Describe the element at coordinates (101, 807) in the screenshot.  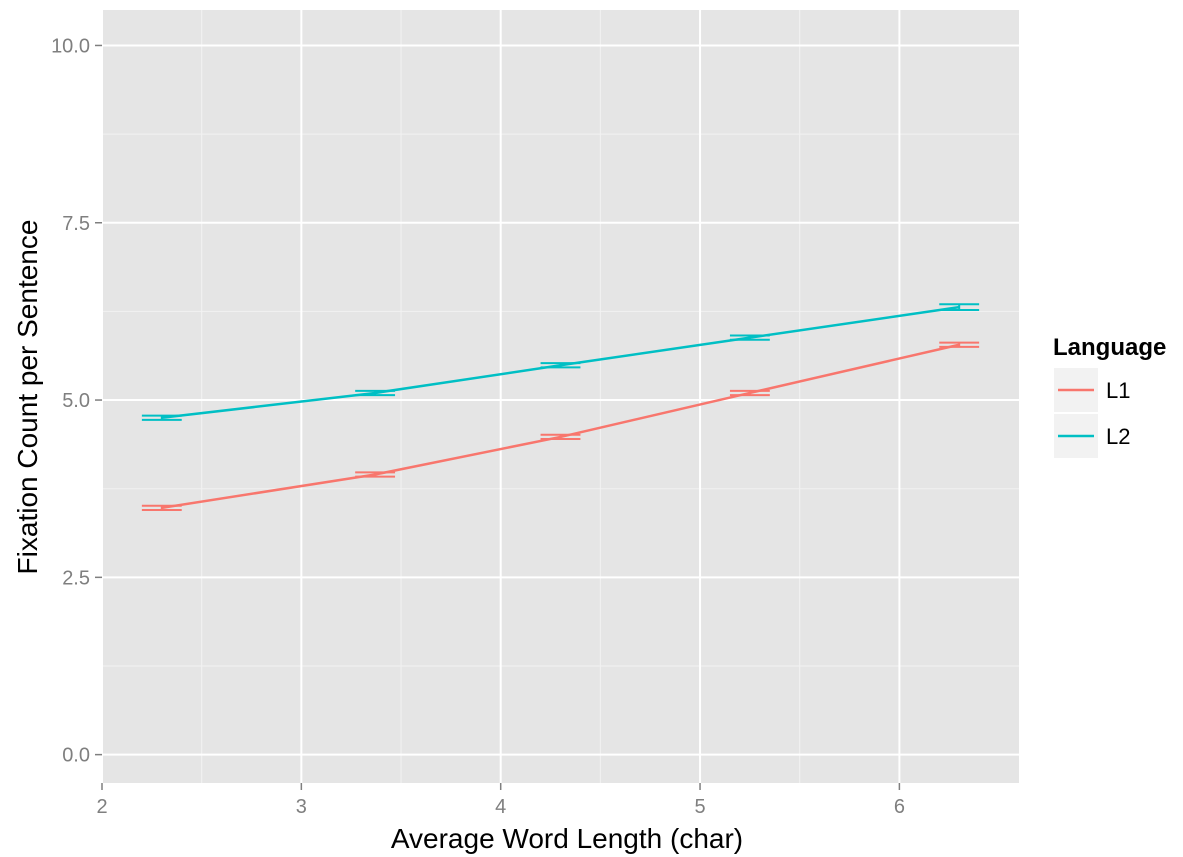
I see `x-tick-label: 2` at that location.